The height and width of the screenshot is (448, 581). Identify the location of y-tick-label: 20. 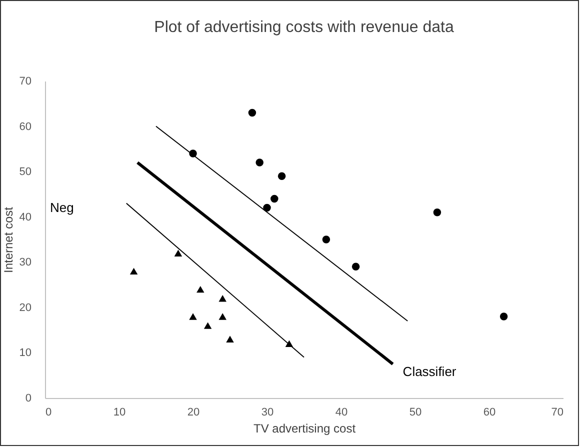
(25, 308).